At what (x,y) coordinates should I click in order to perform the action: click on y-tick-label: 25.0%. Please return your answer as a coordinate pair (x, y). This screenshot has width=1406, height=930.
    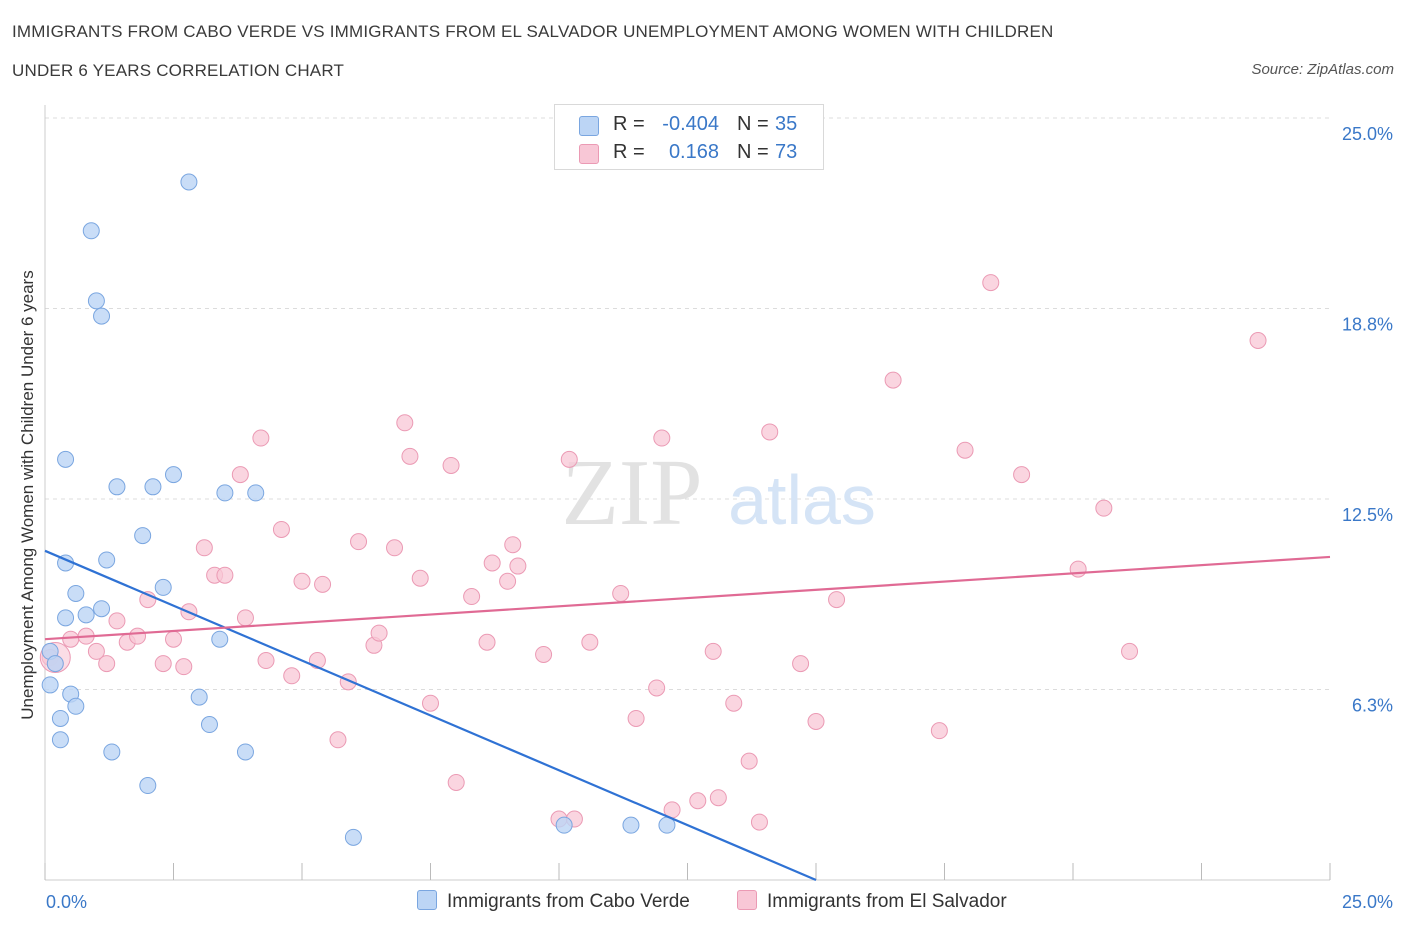
    Looking at the image, I should click on (1367, 134).